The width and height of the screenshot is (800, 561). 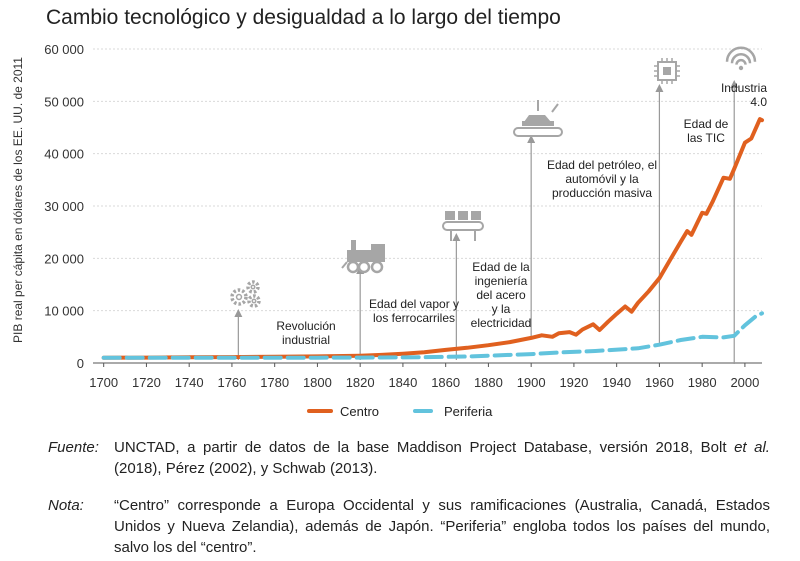 I want to click on chimney, so click(x=353, y=245).